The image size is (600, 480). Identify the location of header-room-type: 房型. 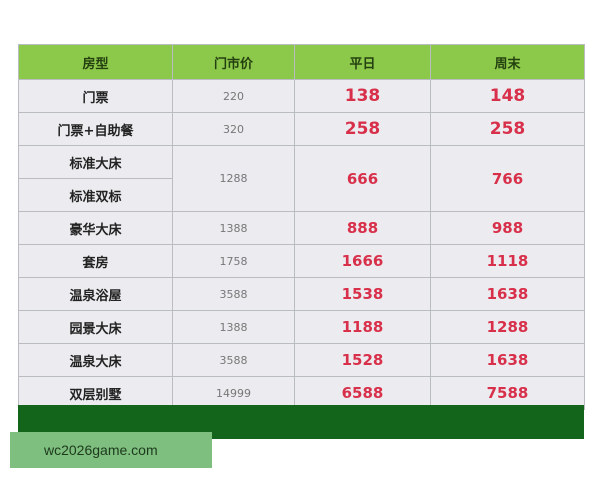
(95, 62).